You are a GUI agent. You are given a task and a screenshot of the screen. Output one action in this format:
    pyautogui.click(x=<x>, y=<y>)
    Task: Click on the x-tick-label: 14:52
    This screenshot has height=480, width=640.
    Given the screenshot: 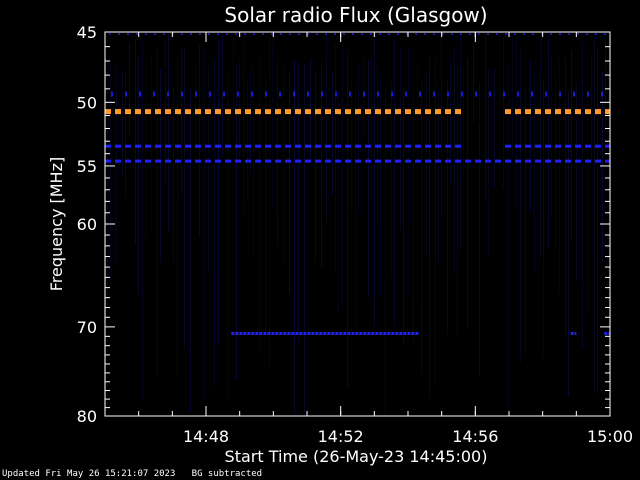 What is the action you would take?
    pyautogui.click(x=341, y=436)
    